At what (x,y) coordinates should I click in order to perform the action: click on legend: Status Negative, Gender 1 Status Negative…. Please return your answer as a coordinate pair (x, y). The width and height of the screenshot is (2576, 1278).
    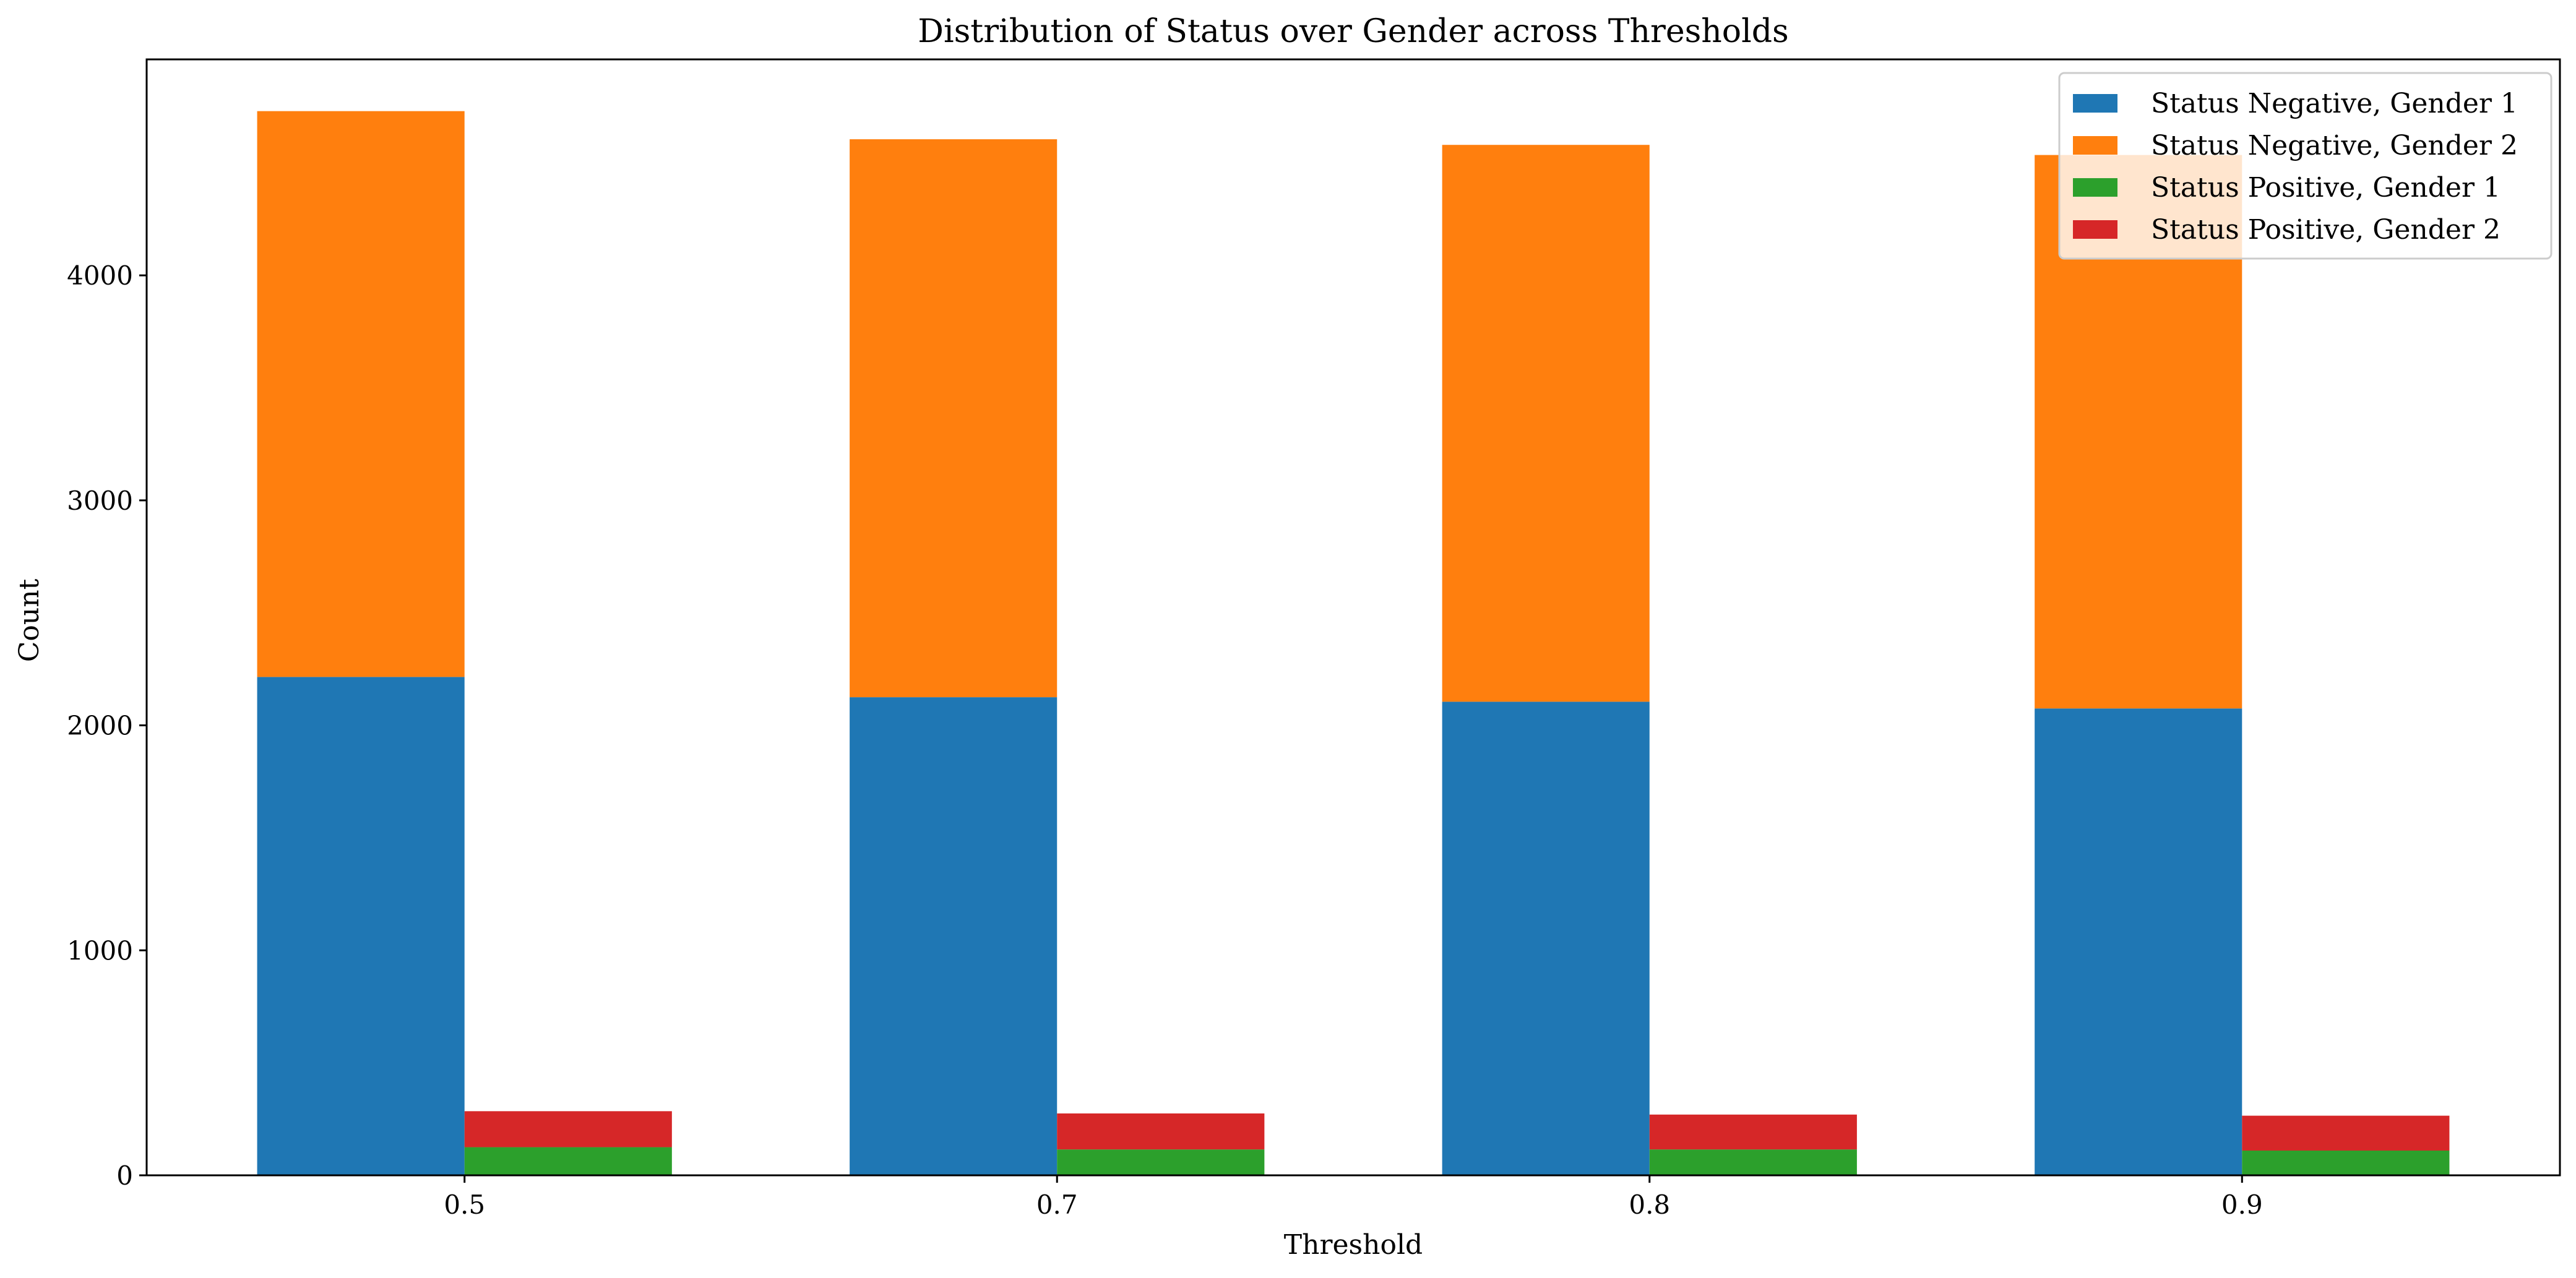
    Looking at the image, I should click on (2305, 166).